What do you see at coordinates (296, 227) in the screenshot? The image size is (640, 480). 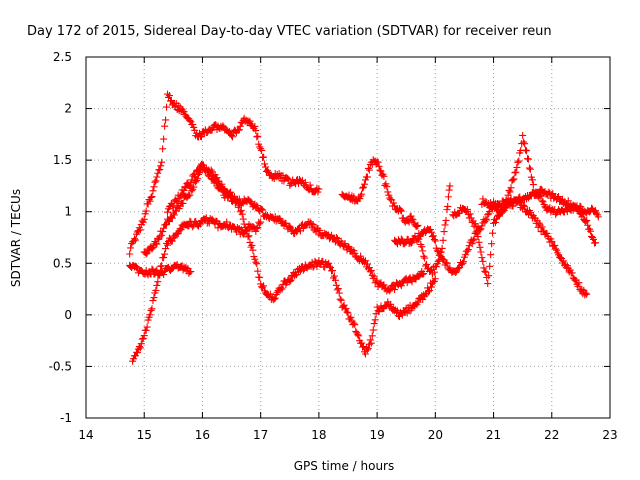 I see `series-track-e` at bounding box center [296, 227].